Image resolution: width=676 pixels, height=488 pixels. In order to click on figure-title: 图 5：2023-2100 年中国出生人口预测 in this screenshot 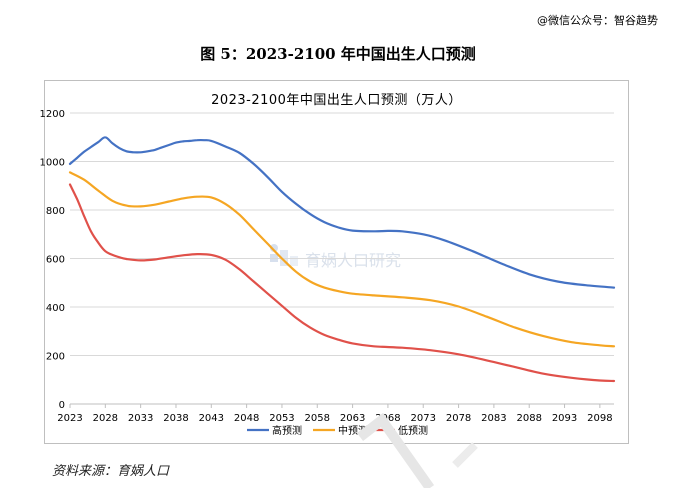, I will do `click(338, 54)`.